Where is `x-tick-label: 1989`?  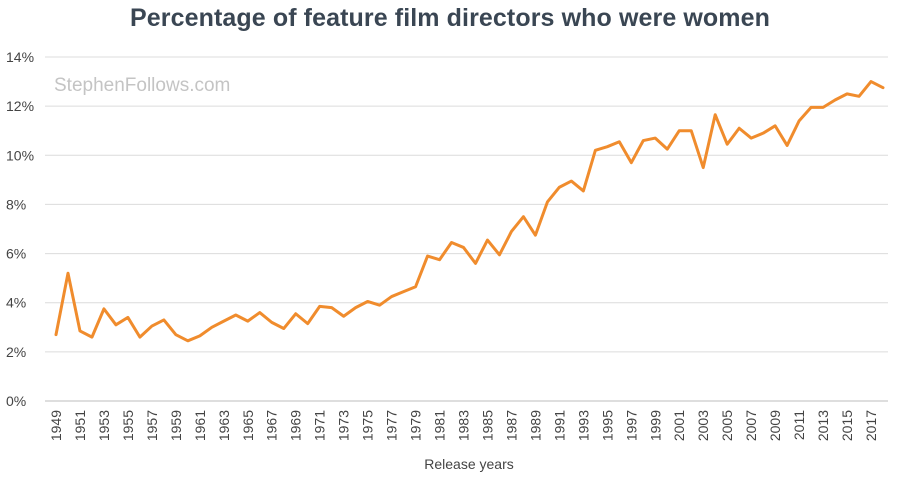 x-tick-label: 1989 is located at coordinates (535, 425).